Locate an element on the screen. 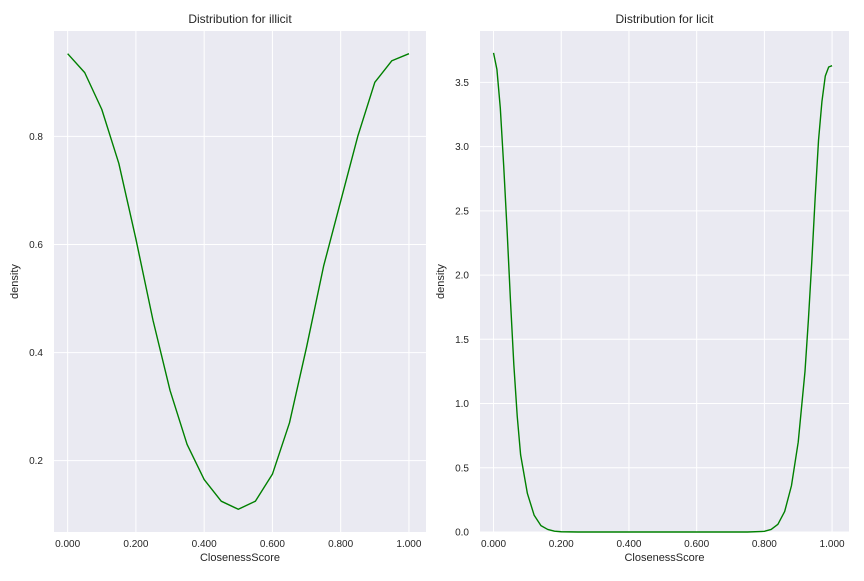  y-tick-label: 0.6 is located at coordinates (36, 245).